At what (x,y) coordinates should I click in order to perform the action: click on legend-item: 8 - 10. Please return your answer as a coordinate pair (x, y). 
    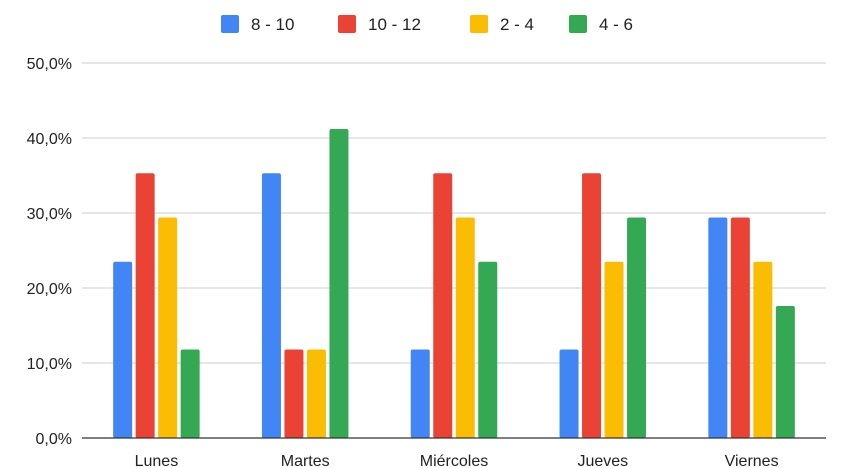
    Looking at the image, I should click on (257, 24).